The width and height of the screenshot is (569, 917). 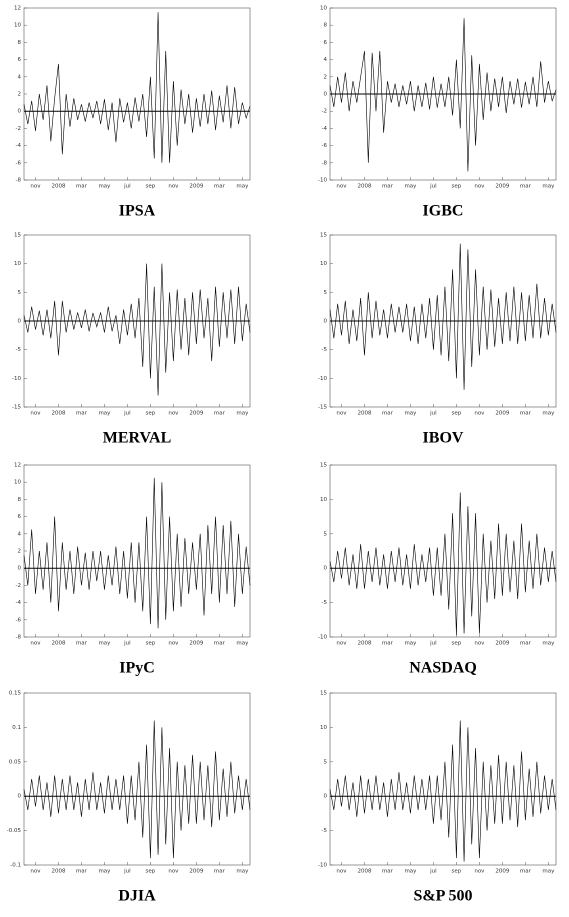 I want to click on chart-title: S&P 500, so click(x=442, y=896).